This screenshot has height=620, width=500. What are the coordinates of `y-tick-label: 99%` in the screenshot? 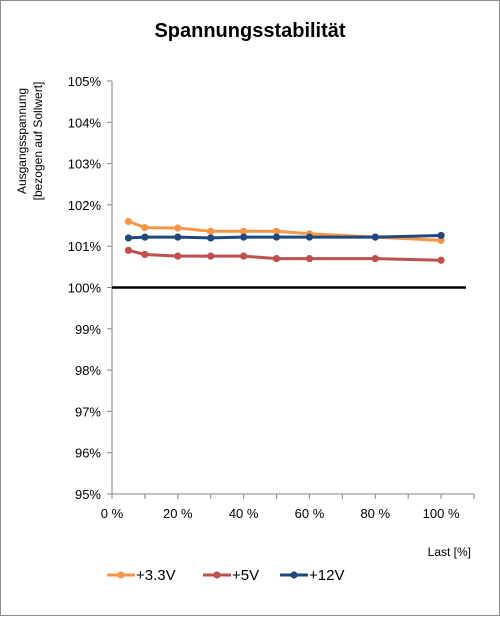 It's located at (88, 329).